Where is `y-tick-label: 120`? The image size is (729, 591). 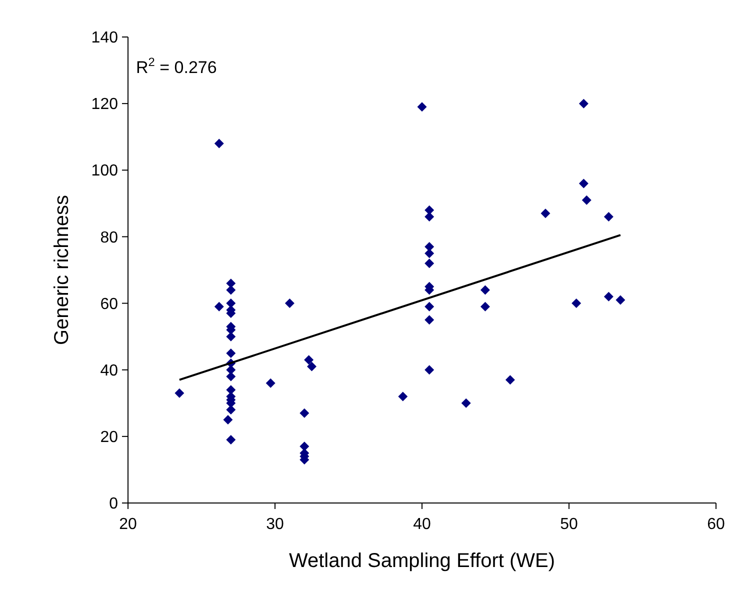 y-tick-label: 120 is located at coordinates (104, 105).